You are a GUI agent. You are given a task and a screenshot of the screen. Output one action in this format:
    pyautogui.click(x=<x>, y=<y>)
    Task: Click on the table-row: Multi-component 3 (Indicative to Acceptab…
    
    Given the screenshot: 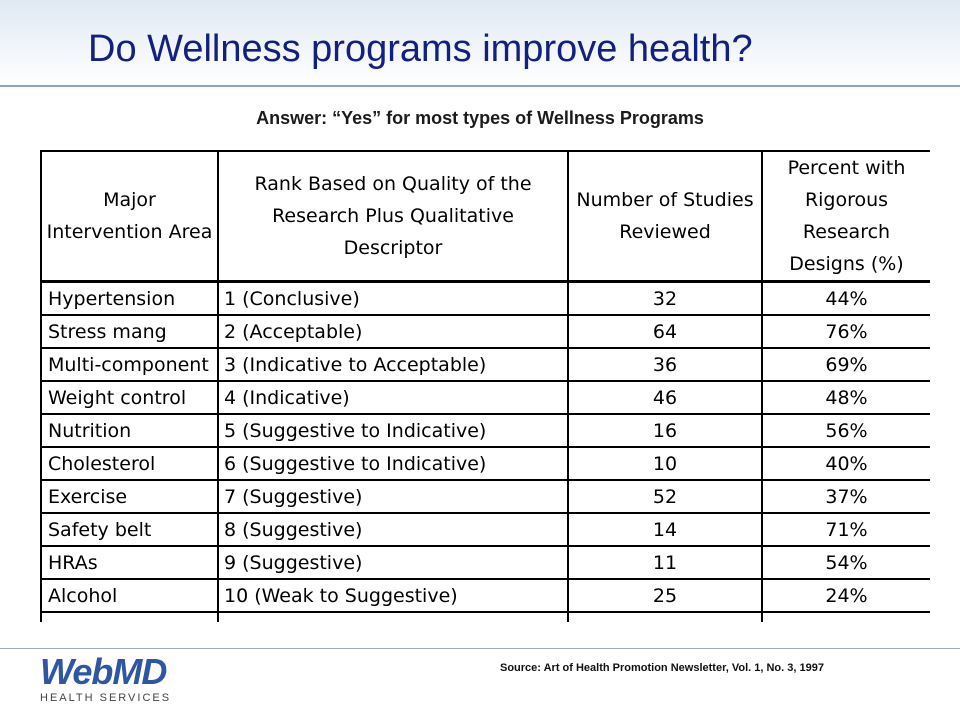 What is the action you would take?
    pyautogui.click(x=485, y=364)
    